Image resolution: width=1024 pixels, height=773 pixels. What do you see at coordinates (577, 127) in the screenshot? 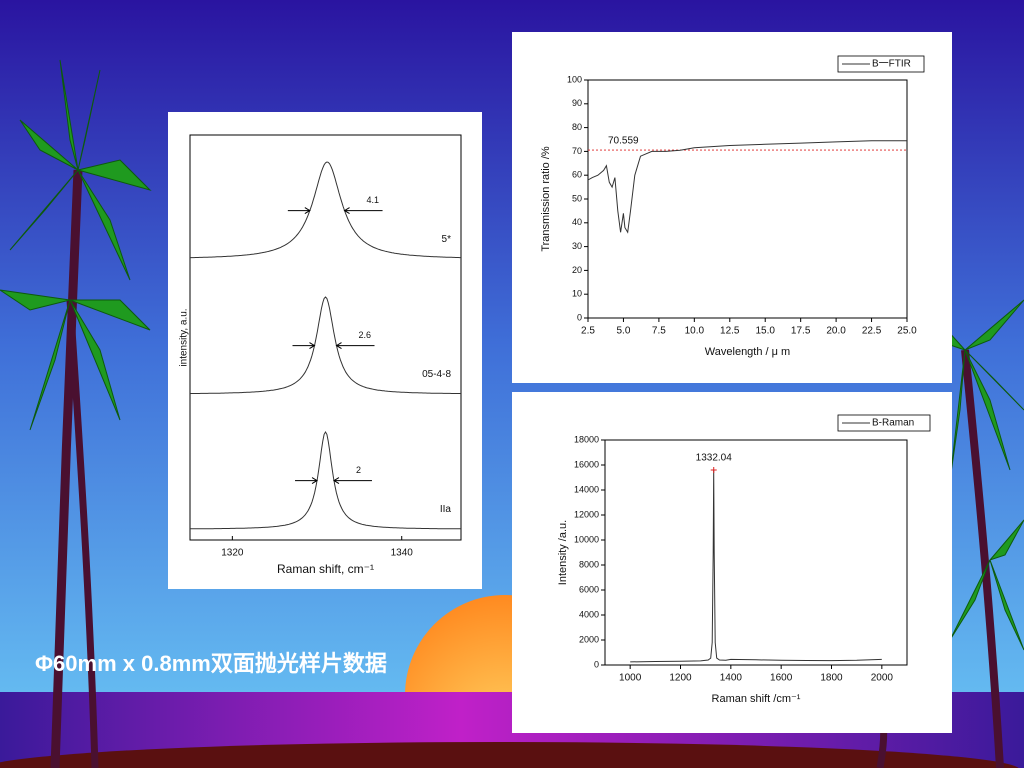
I see `y-tick-label: 80` at bounding box center [577, 127].